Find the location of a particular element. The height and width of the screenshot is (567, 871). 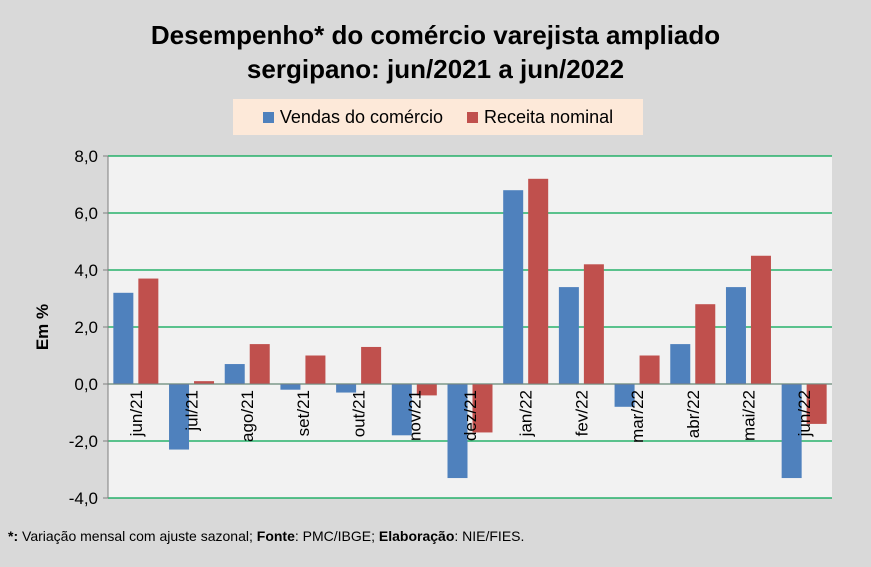

x-tick-label: jul/21 is located at coordinates (192, 411).